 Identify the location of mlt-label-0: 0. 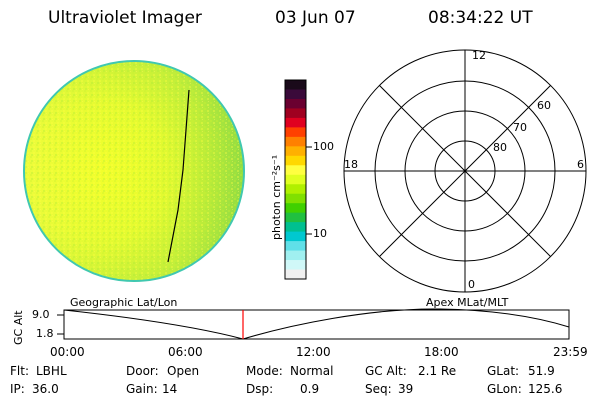
(471, 284).